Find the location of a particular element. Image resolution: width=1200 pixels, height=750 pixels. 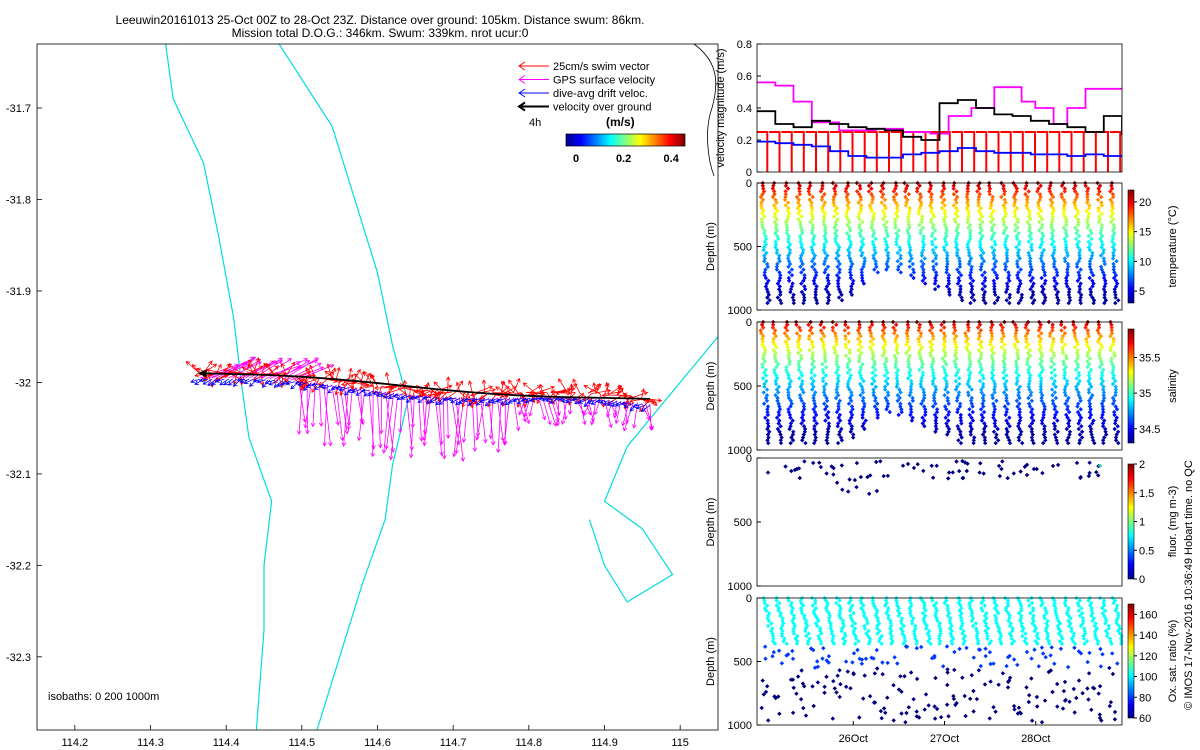

isobath-1000m is located at coordinates (343, 387).